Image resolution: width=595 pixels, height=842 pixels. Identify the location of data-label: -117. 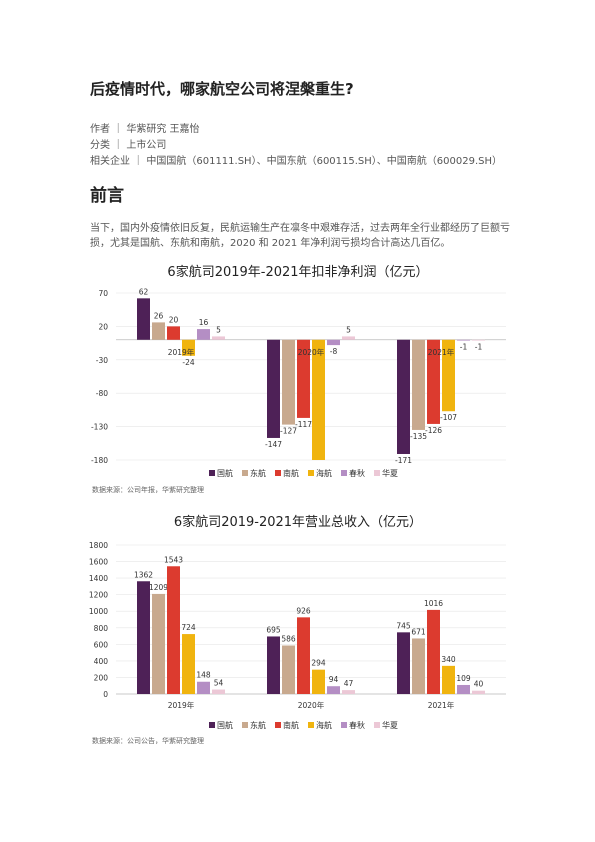
(303, 424).